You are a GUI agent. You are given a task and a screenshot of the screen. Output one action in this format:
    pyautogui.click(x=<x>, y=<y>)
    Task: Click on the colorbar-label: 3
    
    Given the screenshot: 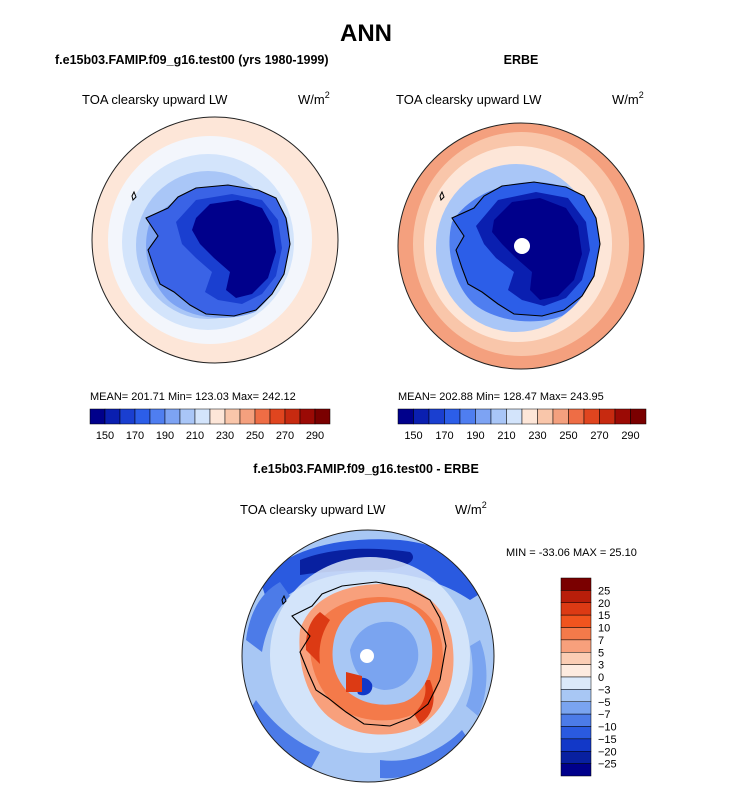 What is the action you would take?
    pyautogui.click(x=601, y=666)
    